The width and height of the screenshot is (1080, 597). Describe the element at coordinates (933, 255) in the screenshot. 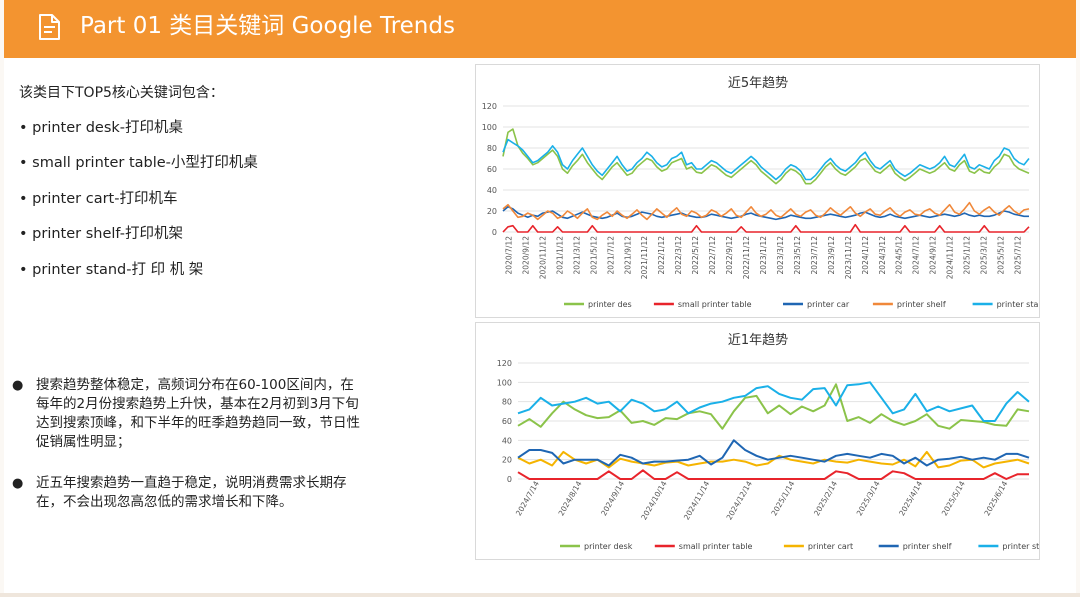

I see `x-tick-label: 2024/9/12` at that location.